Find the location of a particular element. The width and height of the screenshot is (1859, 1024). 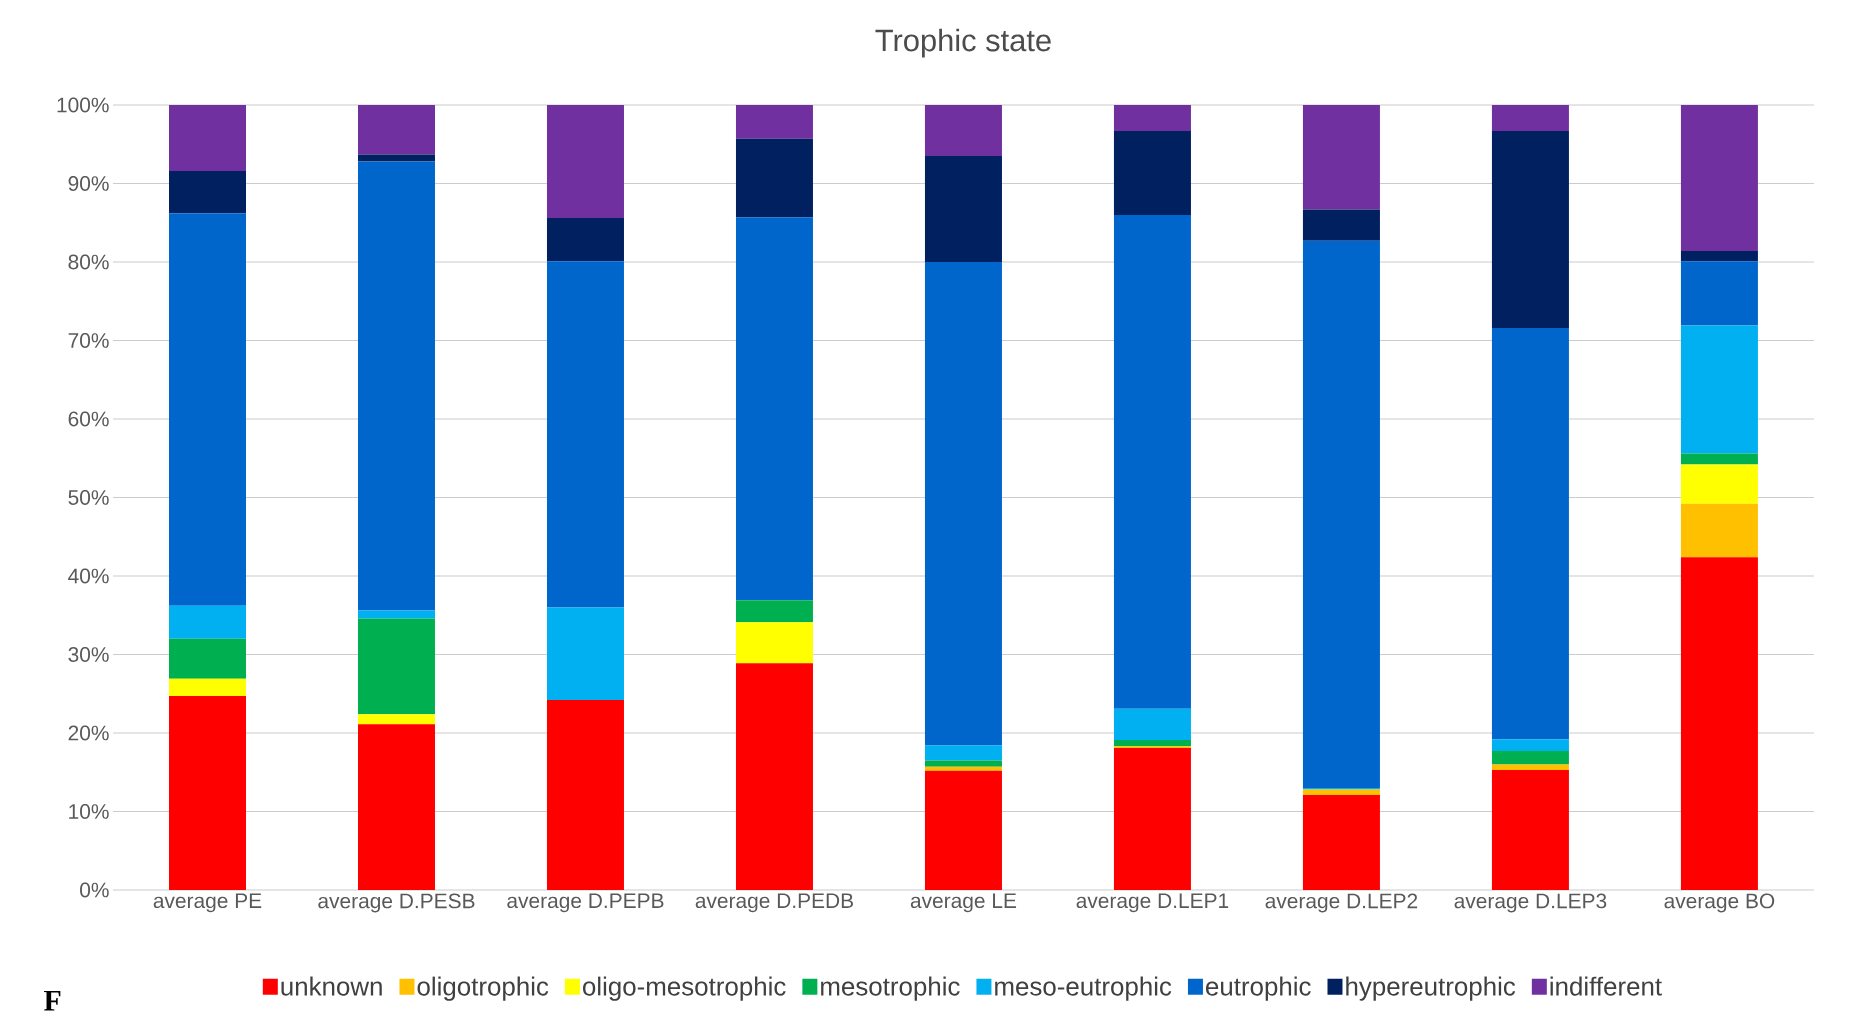

legend-label: oligotrophic is located at coordinates (483, 988).